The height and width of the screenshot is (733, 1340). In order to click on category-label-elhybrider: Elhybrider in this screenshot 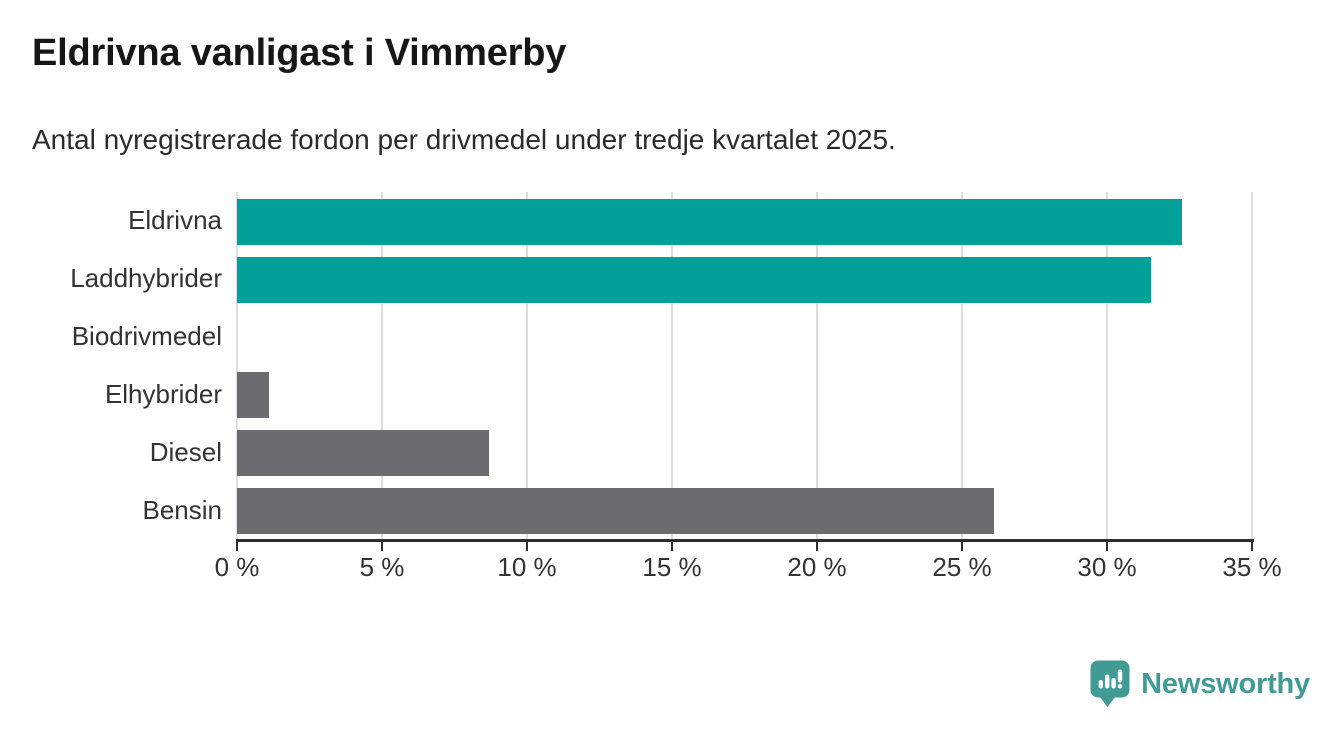, I will do `click(163, 393)`.